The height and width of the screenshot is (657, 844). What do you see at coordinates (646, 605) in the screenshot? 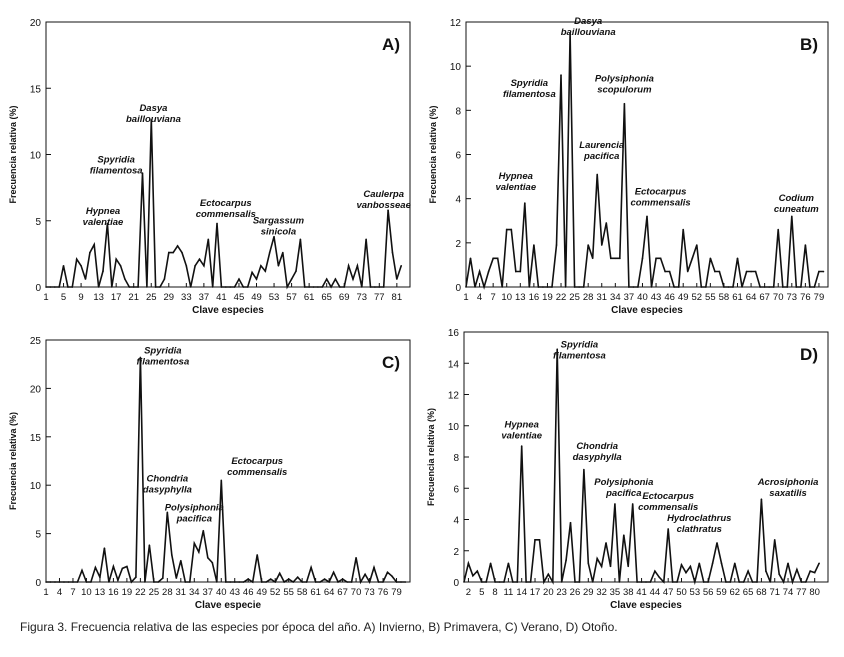
I see `chart-d-x-axis-label: Clave especies` at bounding box center [646, 605].